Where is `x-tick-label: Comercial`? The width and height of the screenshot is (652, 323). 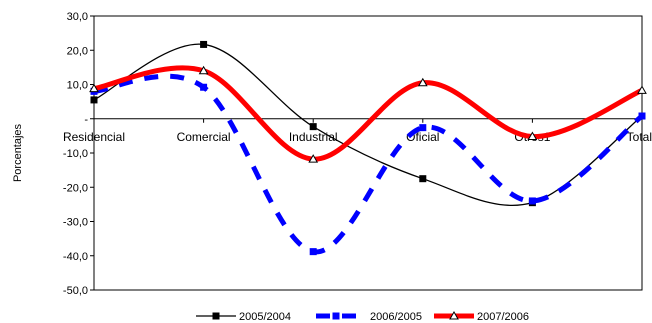 x-tick-label: Comercial is located at coordinates (204, 137).